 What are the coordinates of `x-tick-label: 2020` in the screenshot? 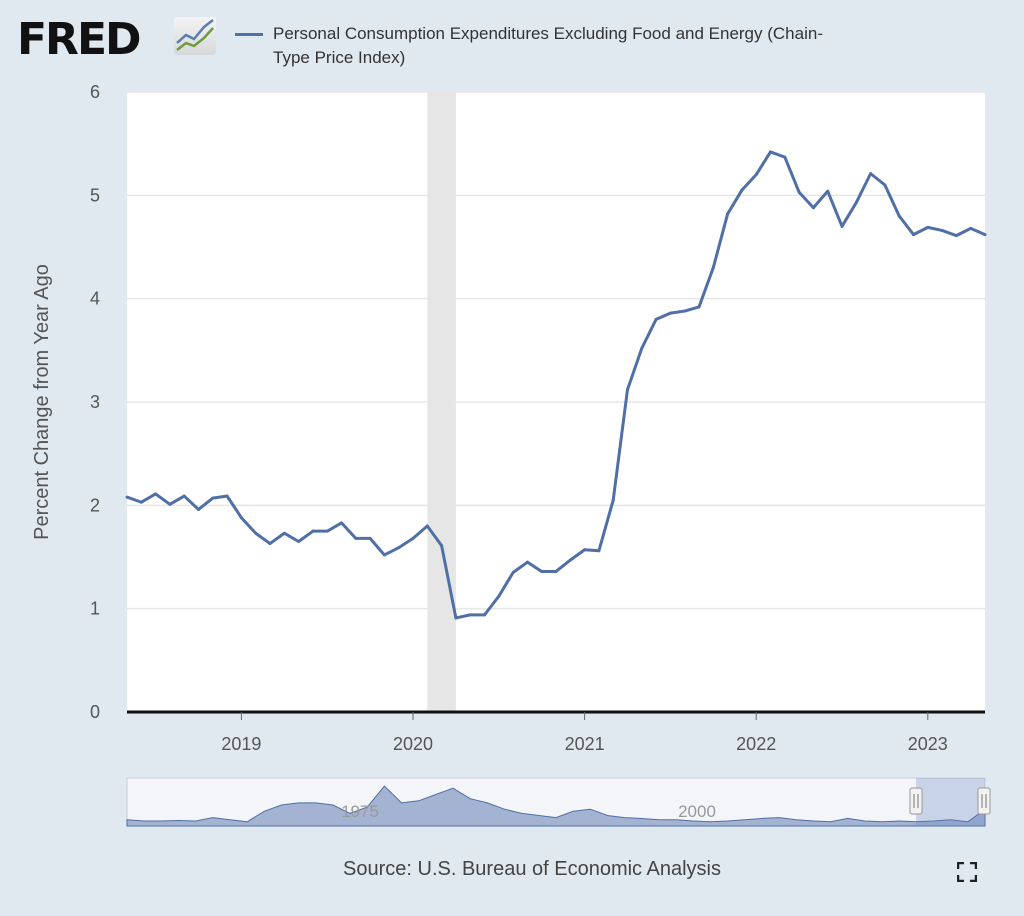 It's located at (413, 744).